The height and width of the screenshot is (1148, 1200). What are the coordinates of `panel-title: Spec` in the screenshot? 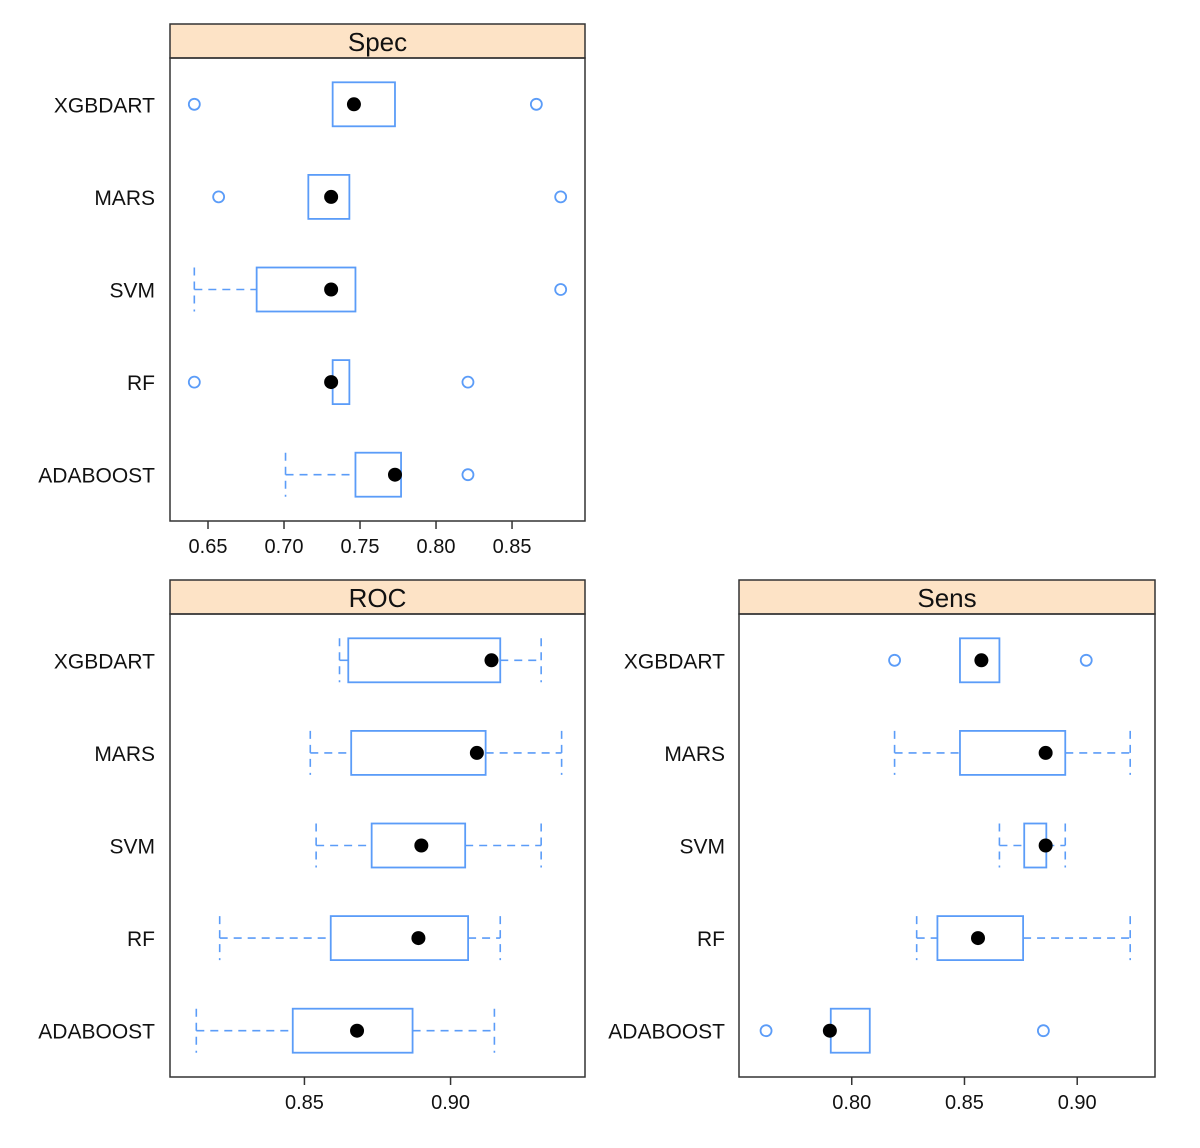 It's located at (377, 42).